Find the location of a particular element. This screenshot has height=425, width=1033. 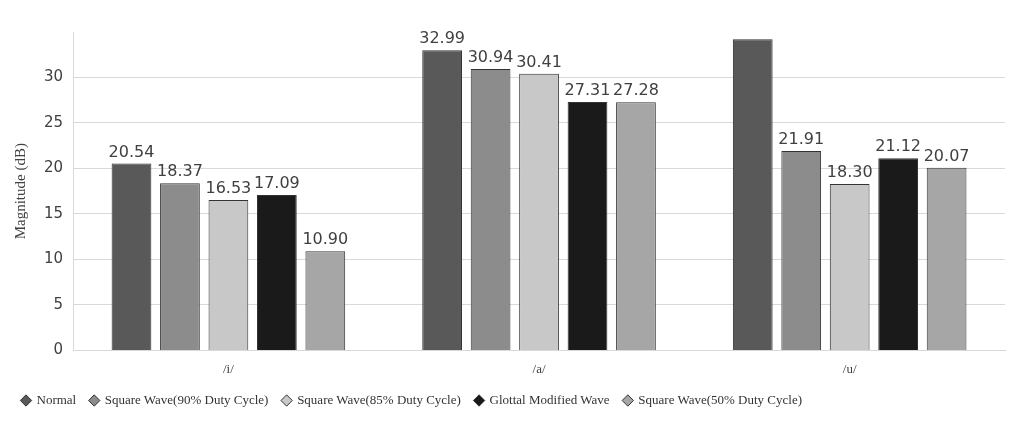

y-tick-label: 20 is located at coordinates (53, 167).